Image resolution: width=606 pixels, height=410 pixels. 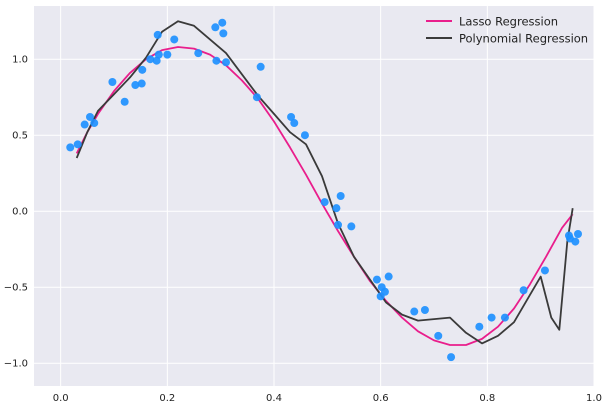 I want to click on legend: Lasso Regression Polynomial Regression, so click(x=507, y=30).